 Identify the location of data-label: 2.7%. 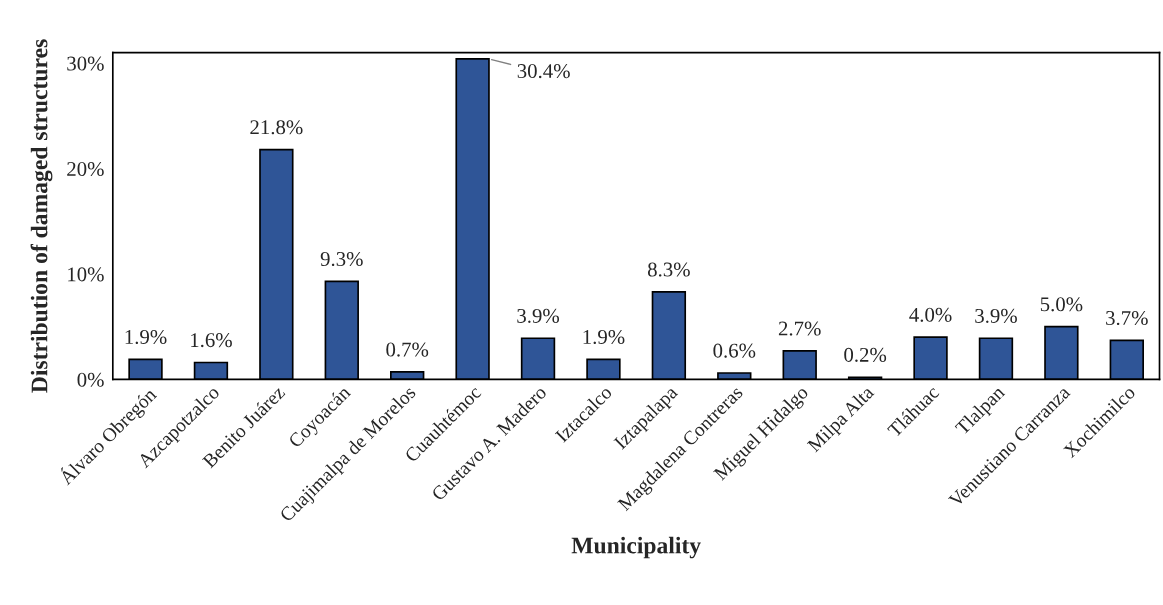
(799, 328).